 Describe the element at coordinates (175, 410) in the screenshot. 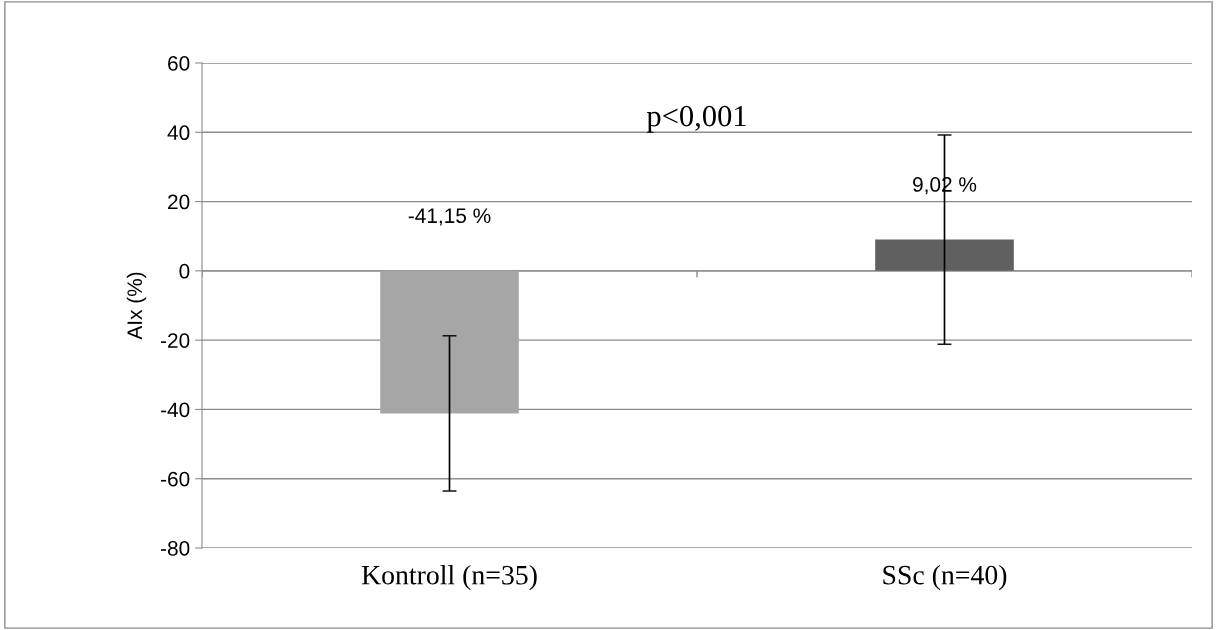

I see `y-tick-label: -40` at that location.